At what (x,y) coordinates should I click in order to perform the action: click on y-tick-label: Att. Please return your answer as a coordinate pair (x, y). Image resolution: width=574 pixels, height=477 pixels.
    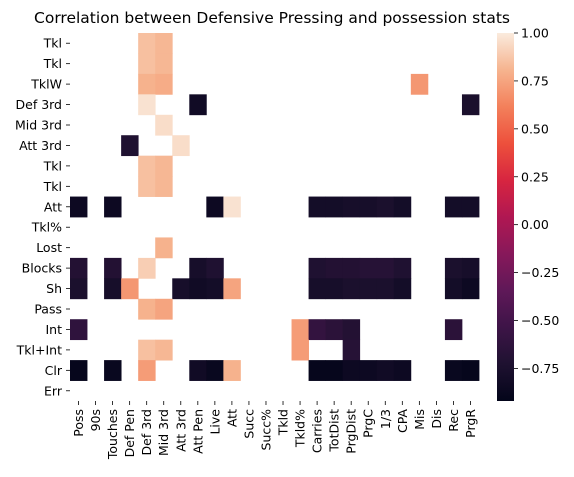
    Looking at the image, I should click on (53, 206).